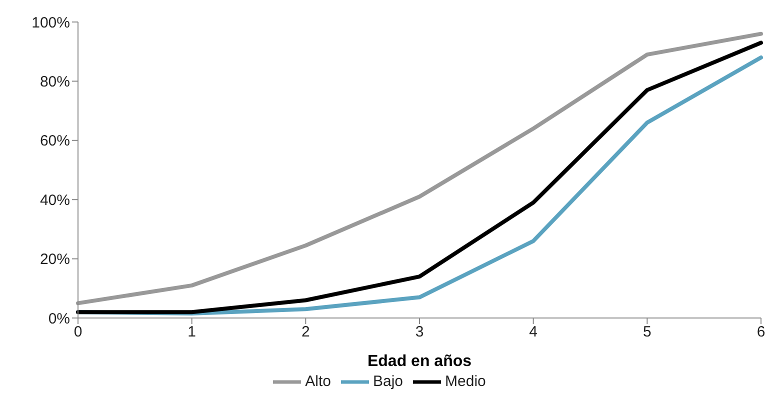  What do you see at coordinates (192, 332) in the screenshot?
I see `x-tick-label: 1` at bounding box center [192, 332].